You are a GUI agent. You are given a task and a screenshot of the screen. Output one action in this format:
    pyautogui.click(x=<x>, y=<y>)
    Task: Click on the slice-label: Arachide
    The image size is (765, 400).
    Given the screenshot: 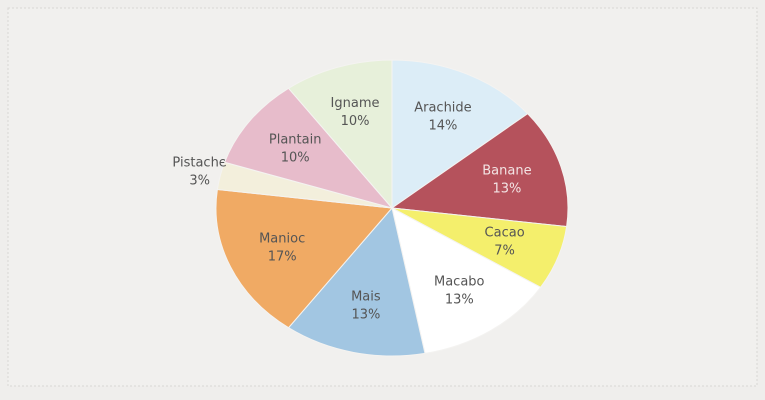 What is the action you would take?
    pyautogui.click(x=442, y=107)
    